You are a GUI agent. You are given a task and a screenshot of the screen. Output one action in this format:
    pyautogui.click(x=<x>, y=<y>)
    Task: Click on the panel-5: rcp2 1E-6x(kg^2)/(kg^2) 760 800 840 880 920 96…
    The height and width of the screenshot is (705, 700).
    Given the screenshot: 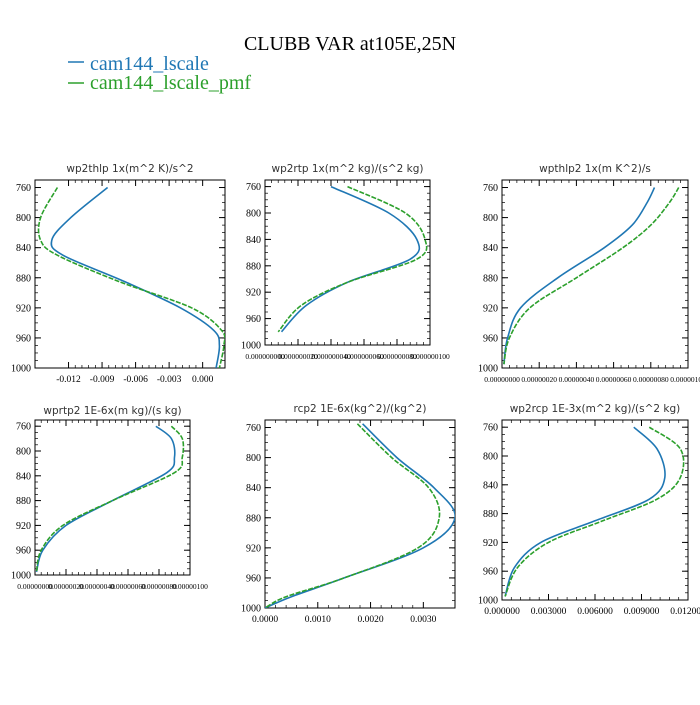 What is the action you would take?
    pyautogui.click(x=348, y=514)
    